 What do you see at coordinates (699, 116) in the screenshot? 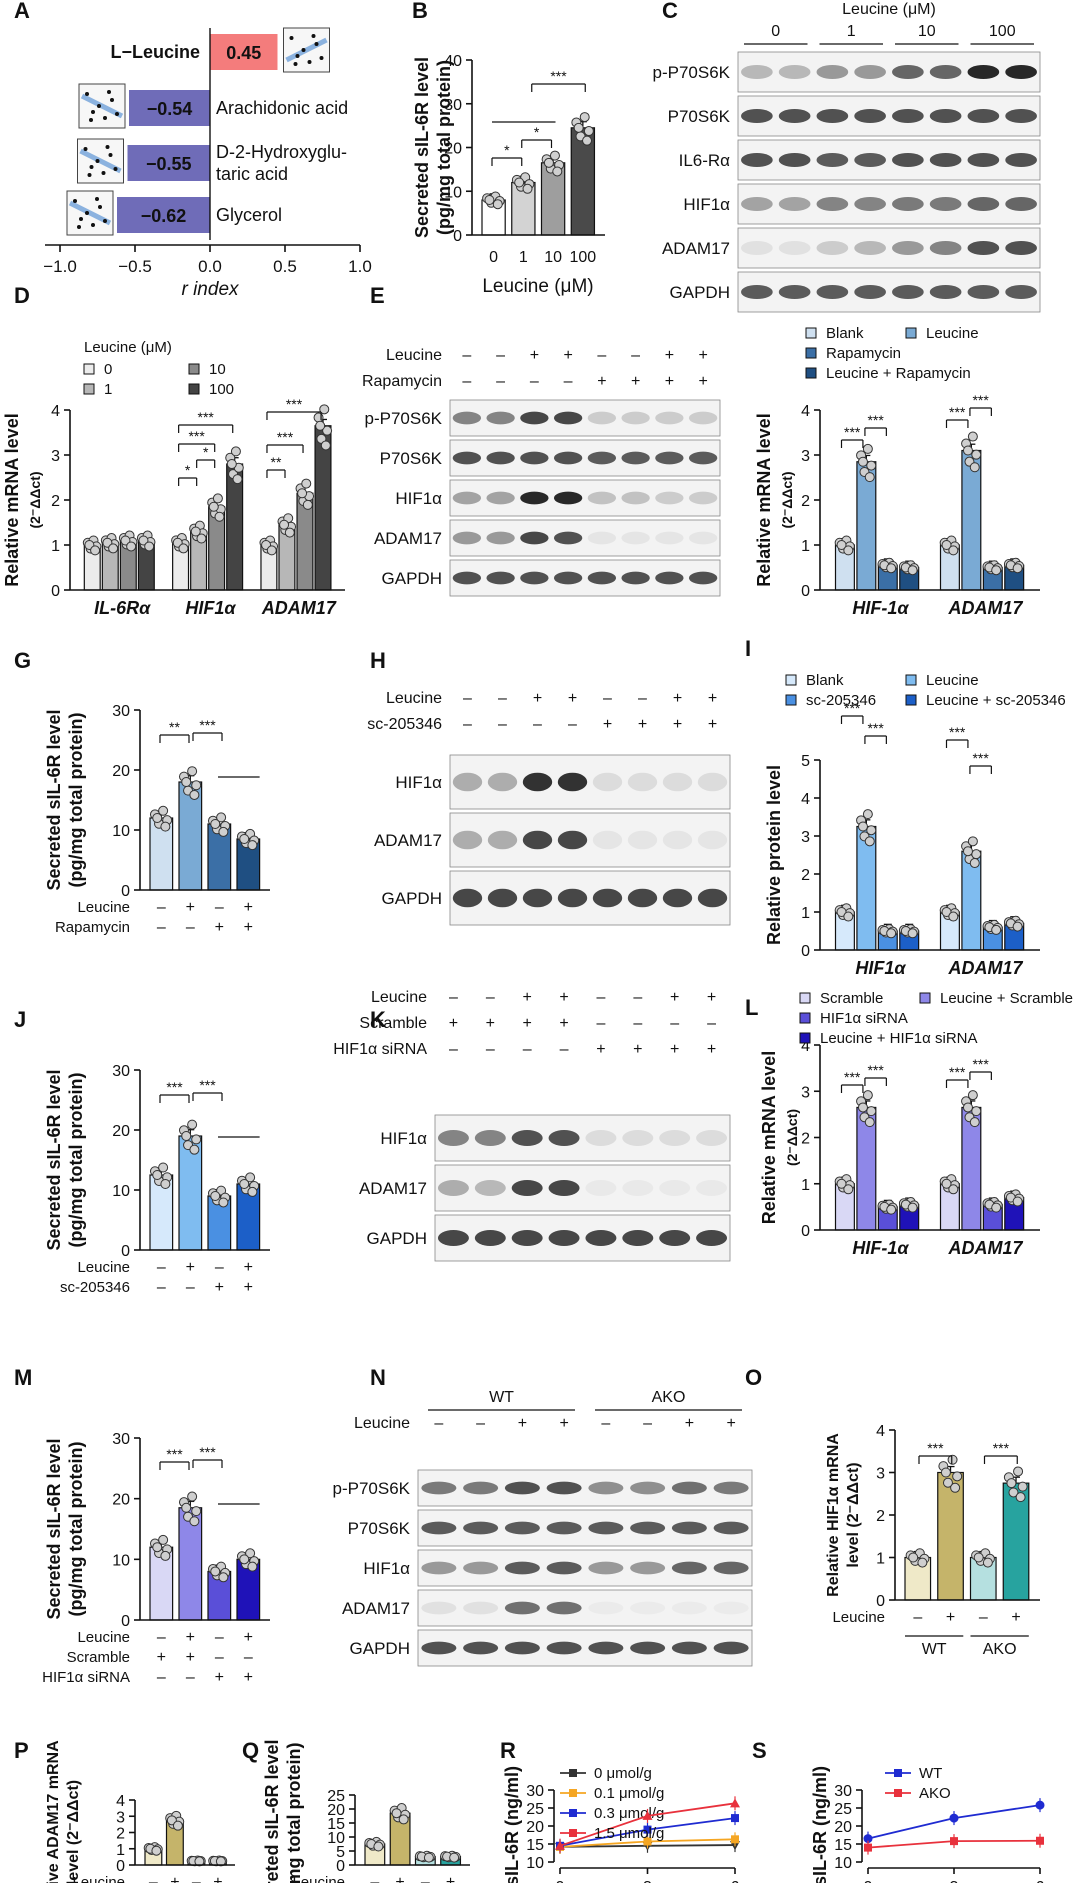
I see `blot-protein-label-c: P70S6K` at bounding box center [699, 116].